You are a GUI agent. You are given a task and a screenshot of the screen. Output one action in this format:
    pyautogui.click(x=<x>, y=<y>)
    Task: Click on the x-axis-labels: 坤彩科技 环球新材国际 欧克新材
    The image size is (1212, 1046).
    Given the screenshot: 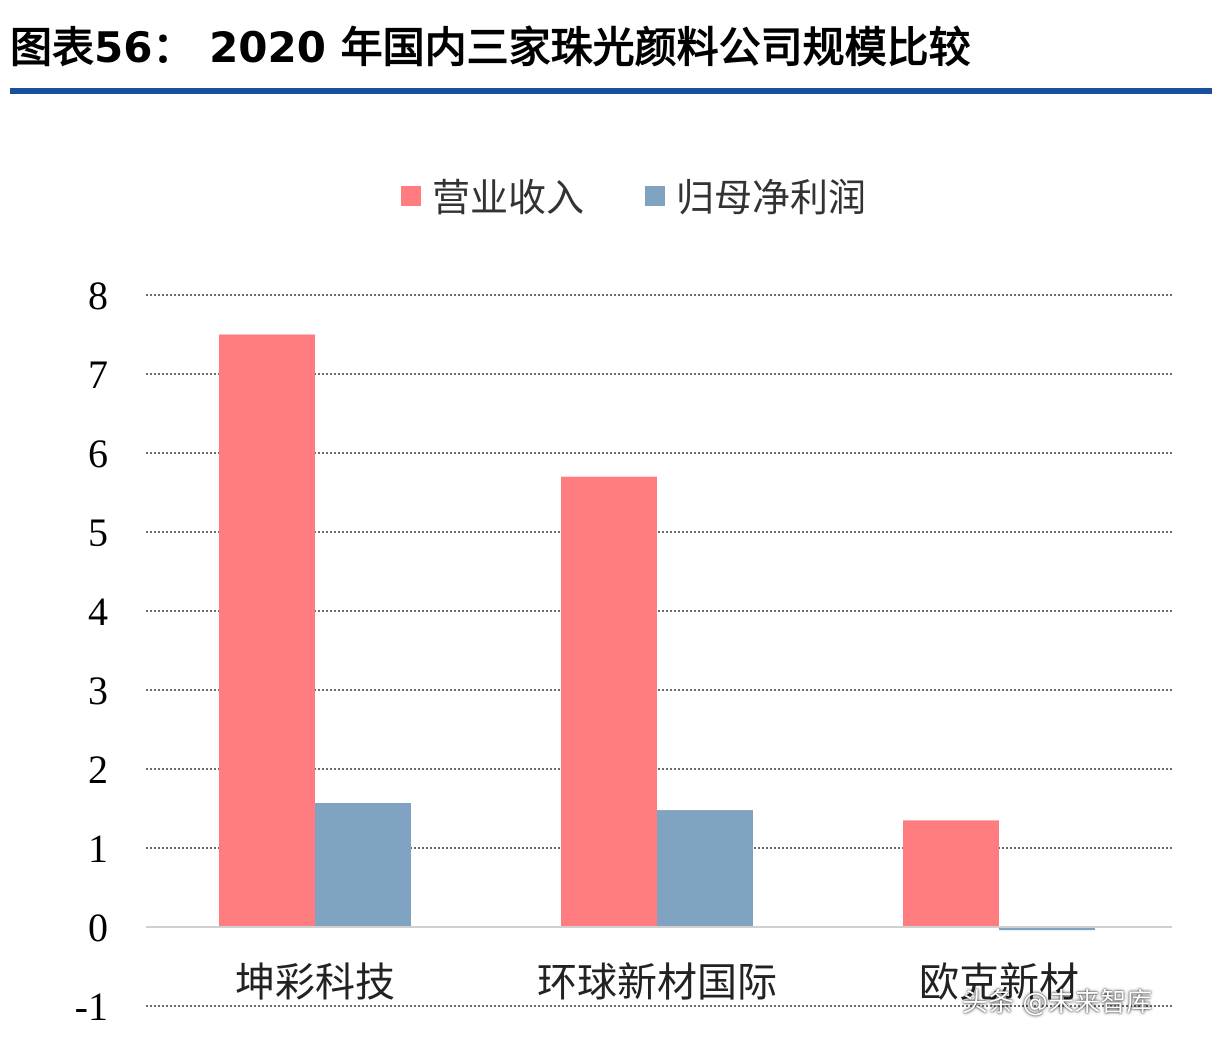 What is the action you would take?
    pyautogui.click(x=657, y=983)
    